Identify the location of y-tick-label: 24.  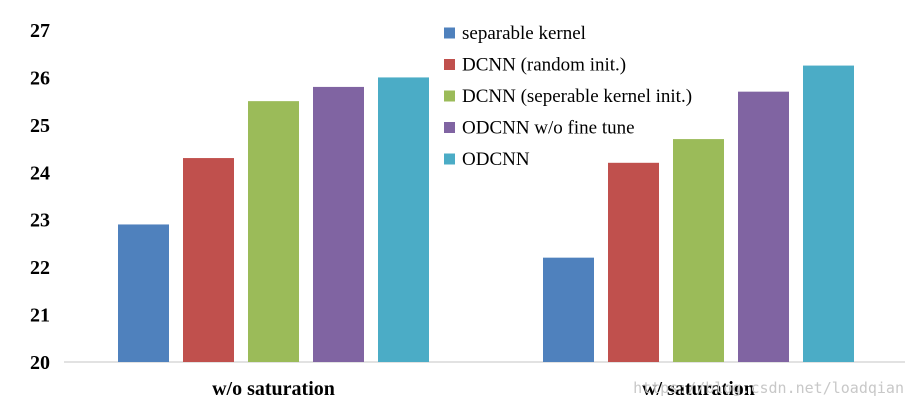
(40, 173).